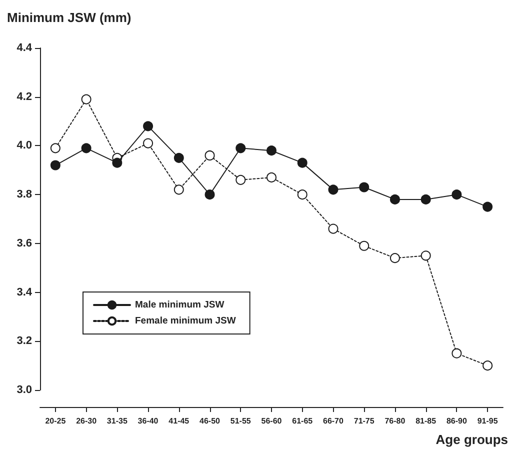 This screenshot has height=460, width=517. Describe the element at coordinates (271, 421) in the screenshot. I see `x-tick-label: 56-60` at that location.